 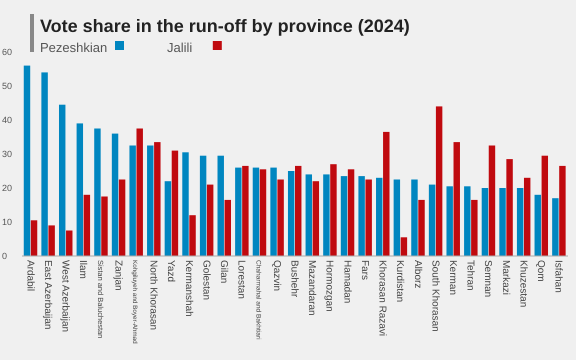 I want to click on y-tick-label: 50, so click(x=7, y=86).